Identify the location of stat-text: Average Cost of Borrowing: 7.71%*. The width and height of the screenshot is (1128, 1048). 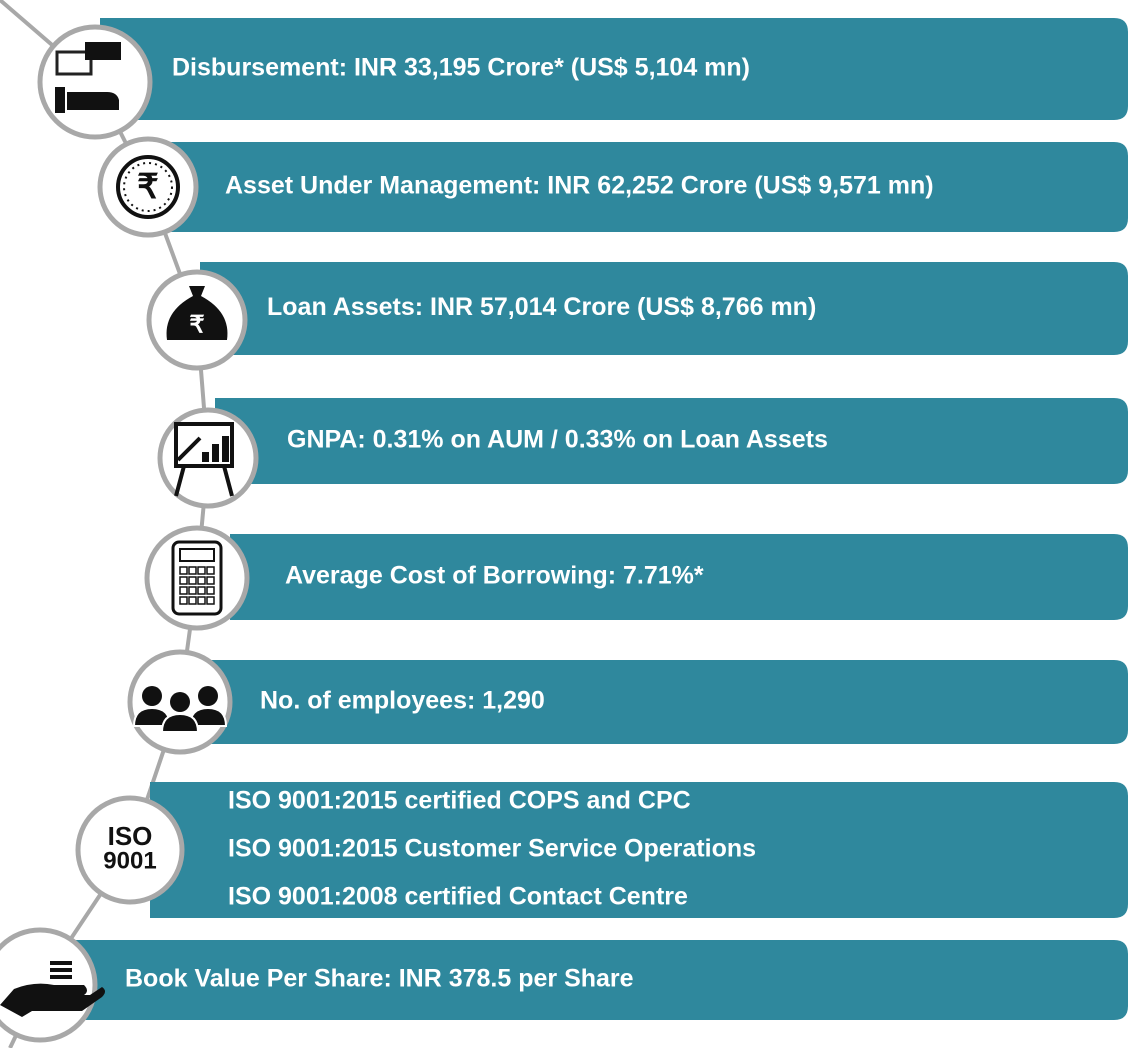
(494, 576).